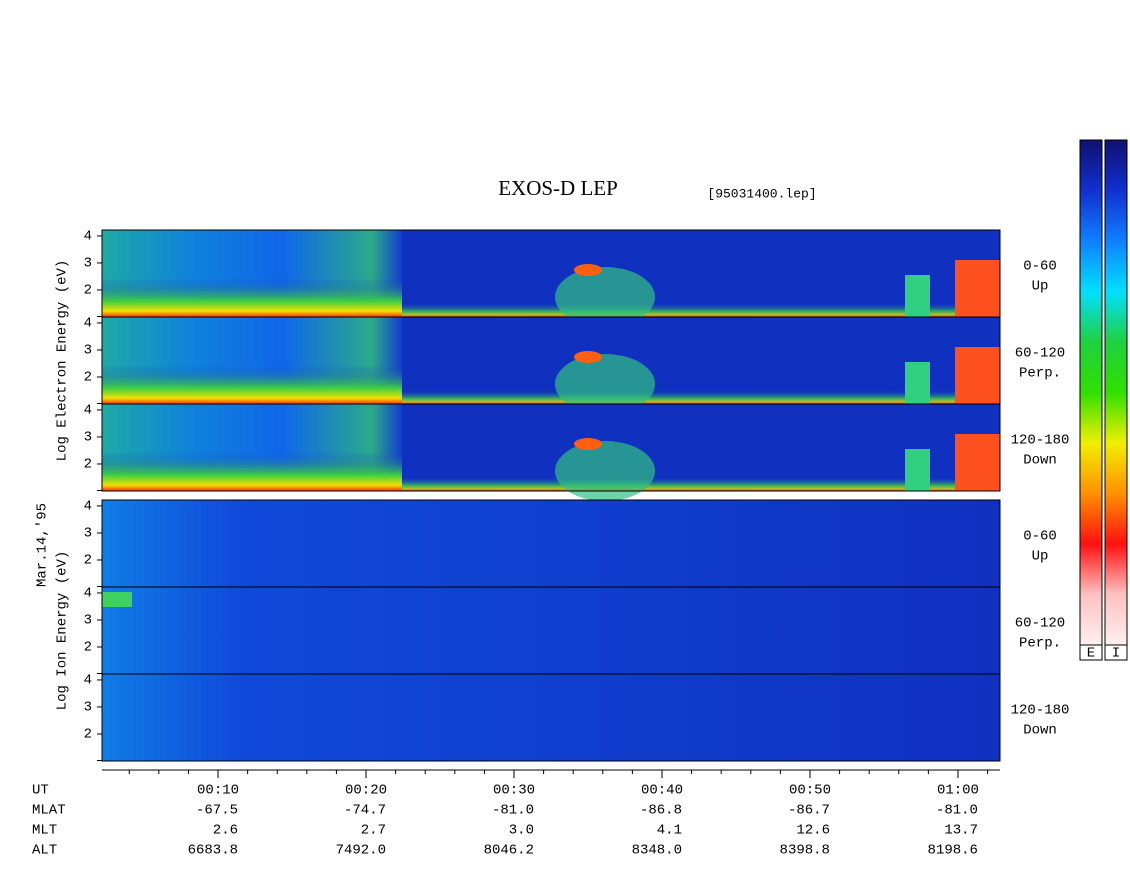 This screenshot has height=880, width=1130. I want to click on row-label: MLAT, so click(49, 811).